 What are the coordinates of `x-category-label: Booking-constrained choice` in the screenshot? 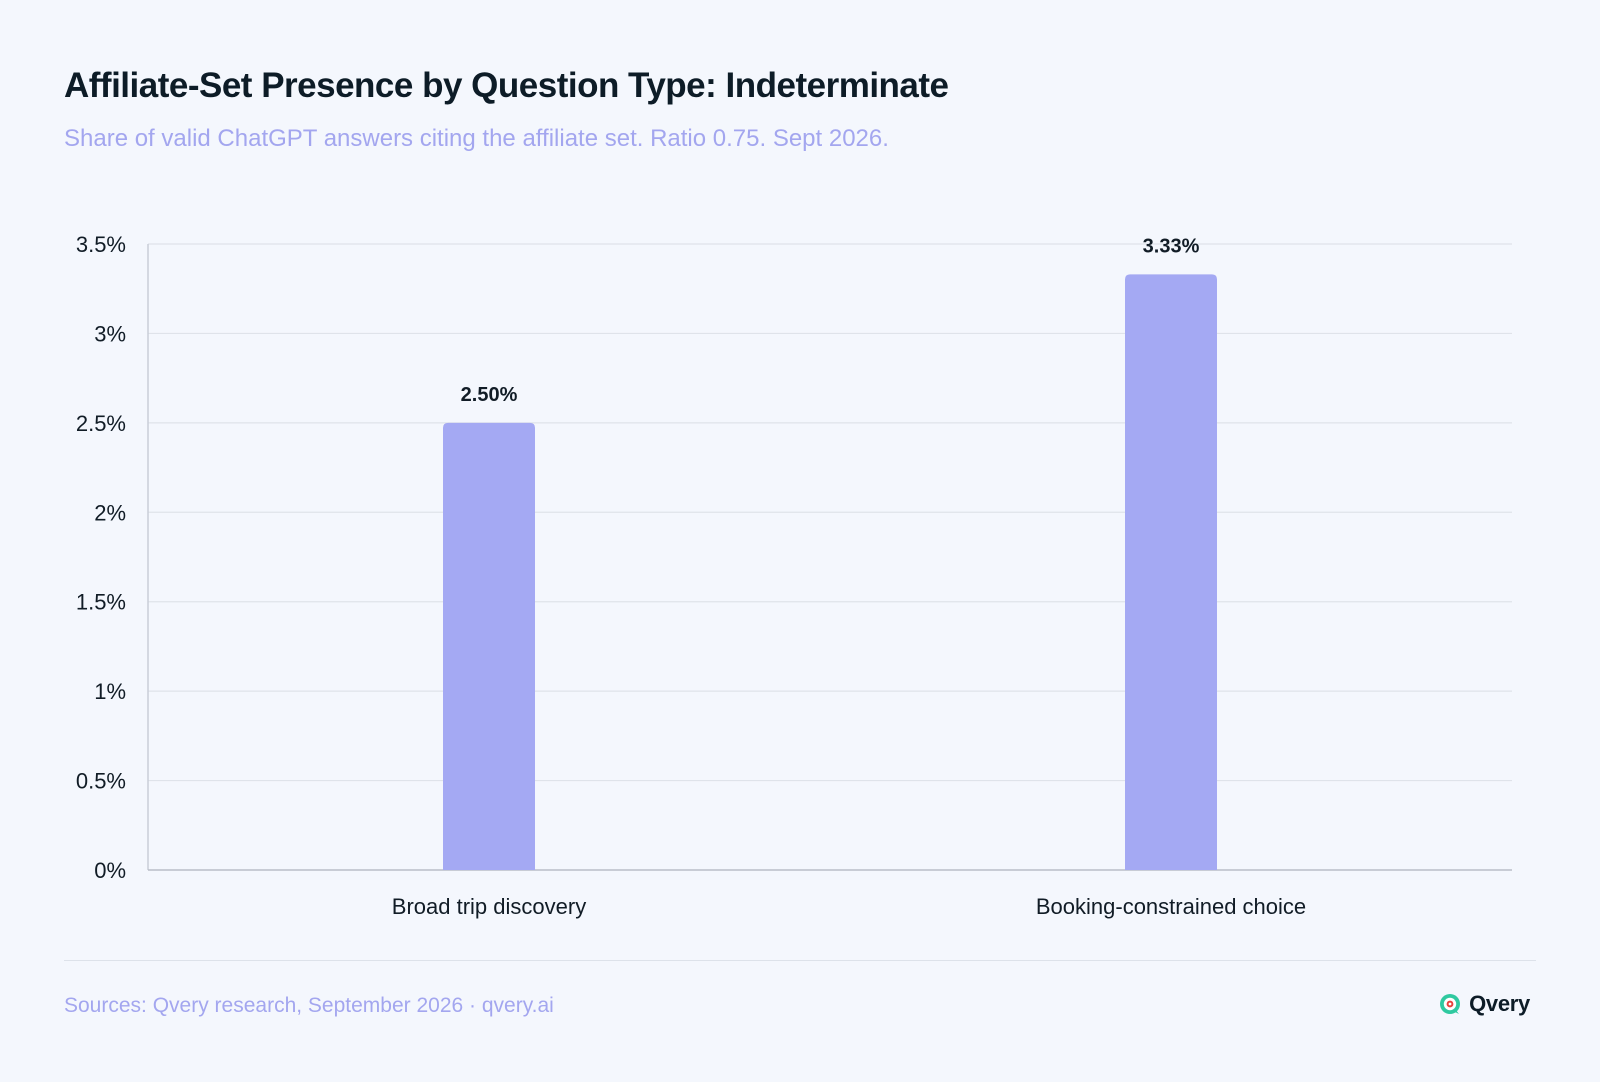 It's located at (1171, 906).